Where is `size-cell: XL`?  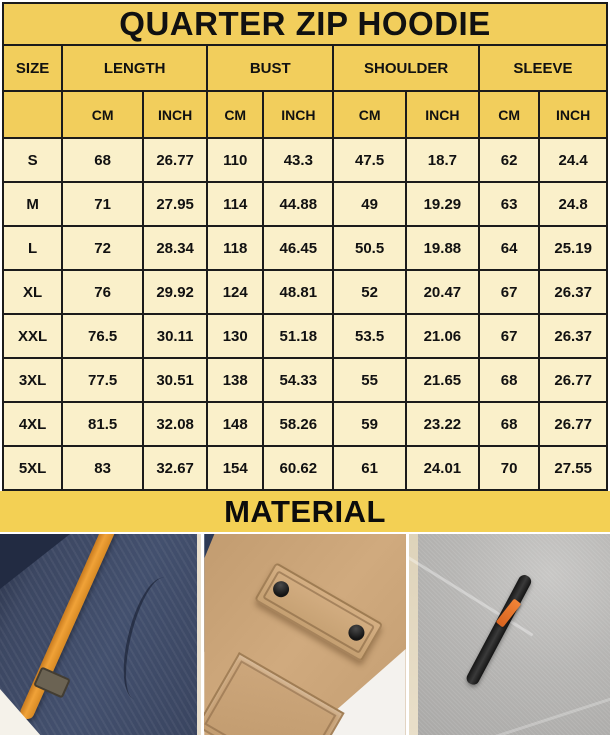 size-cell: XL is located at coordinates (32, 292).